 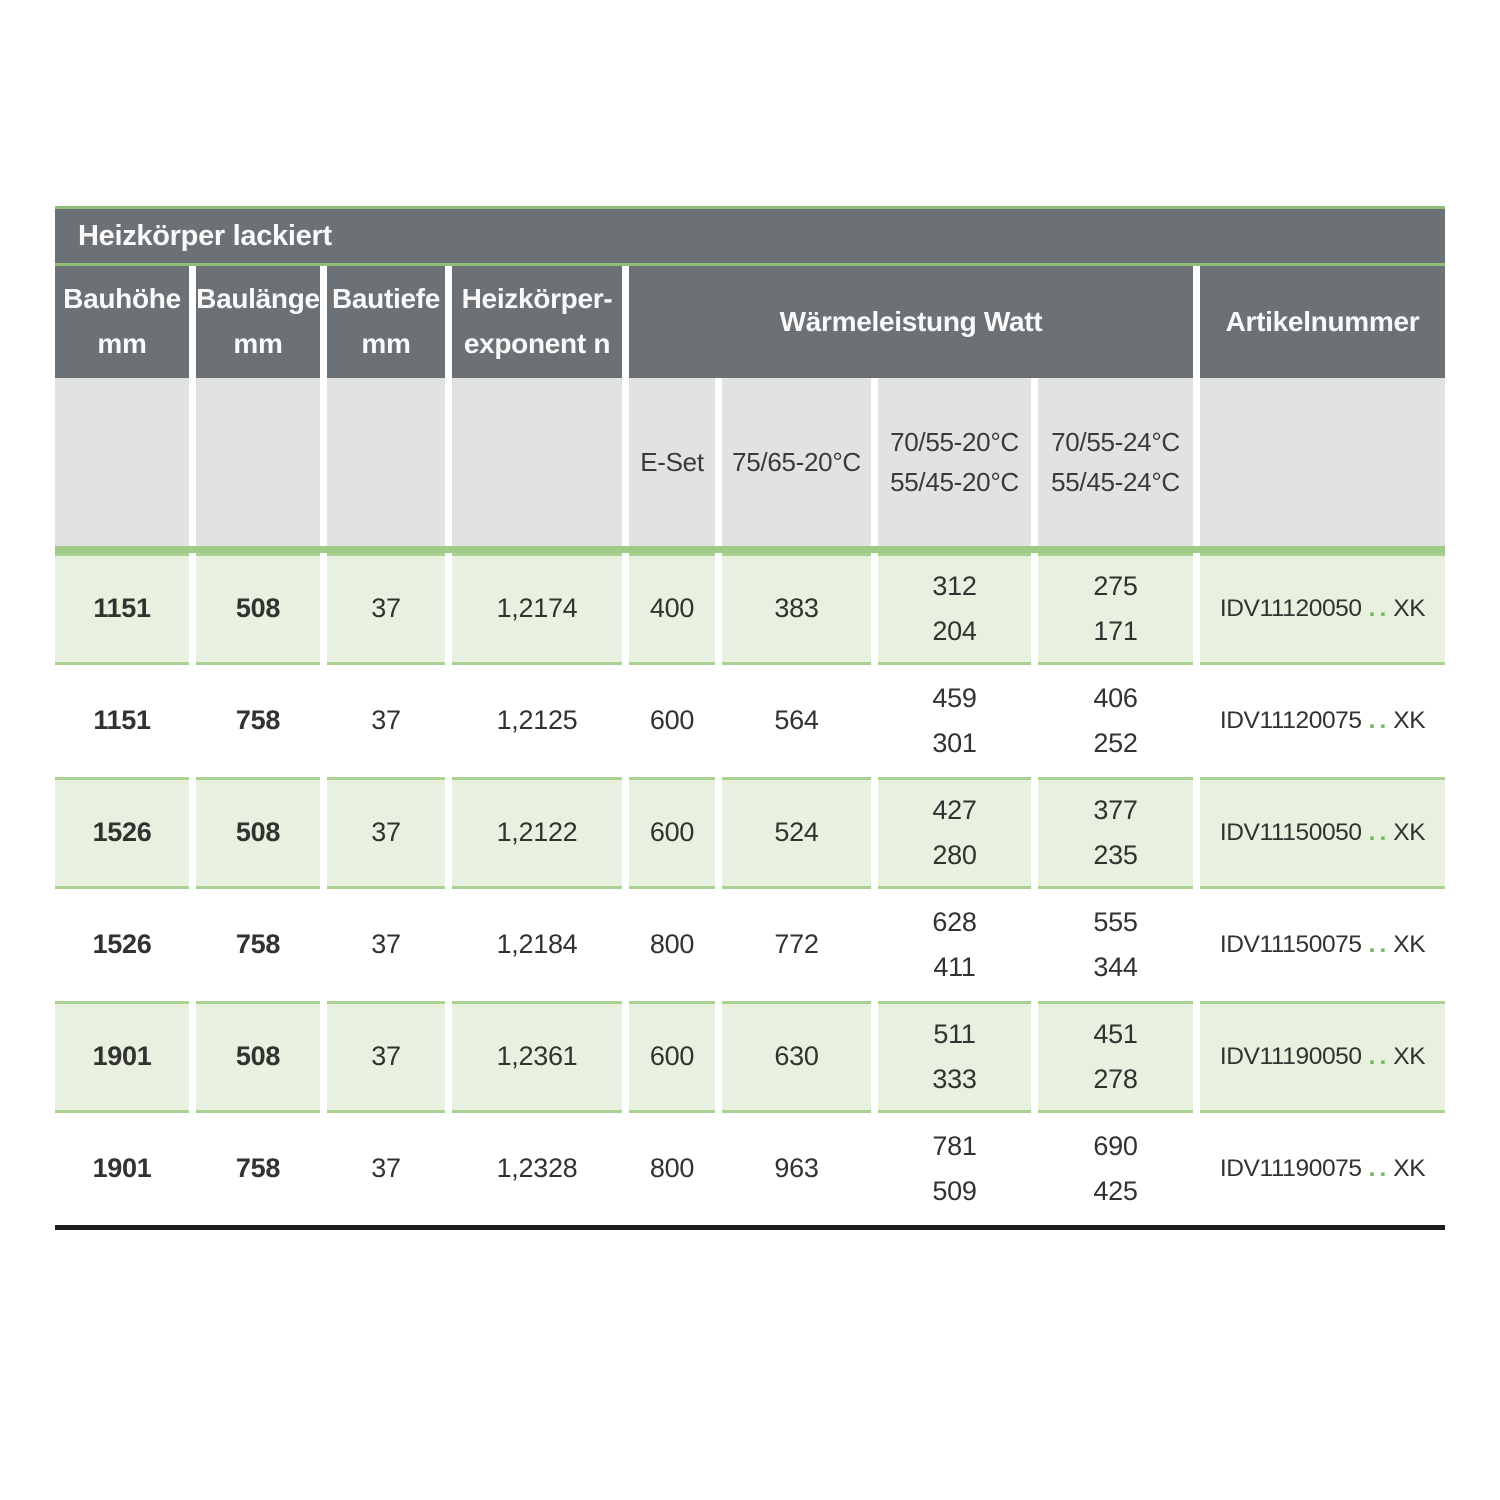 I want to click on cell-artikelnummer: IDV11150050 .. XK, so click(x=1322, y=833).